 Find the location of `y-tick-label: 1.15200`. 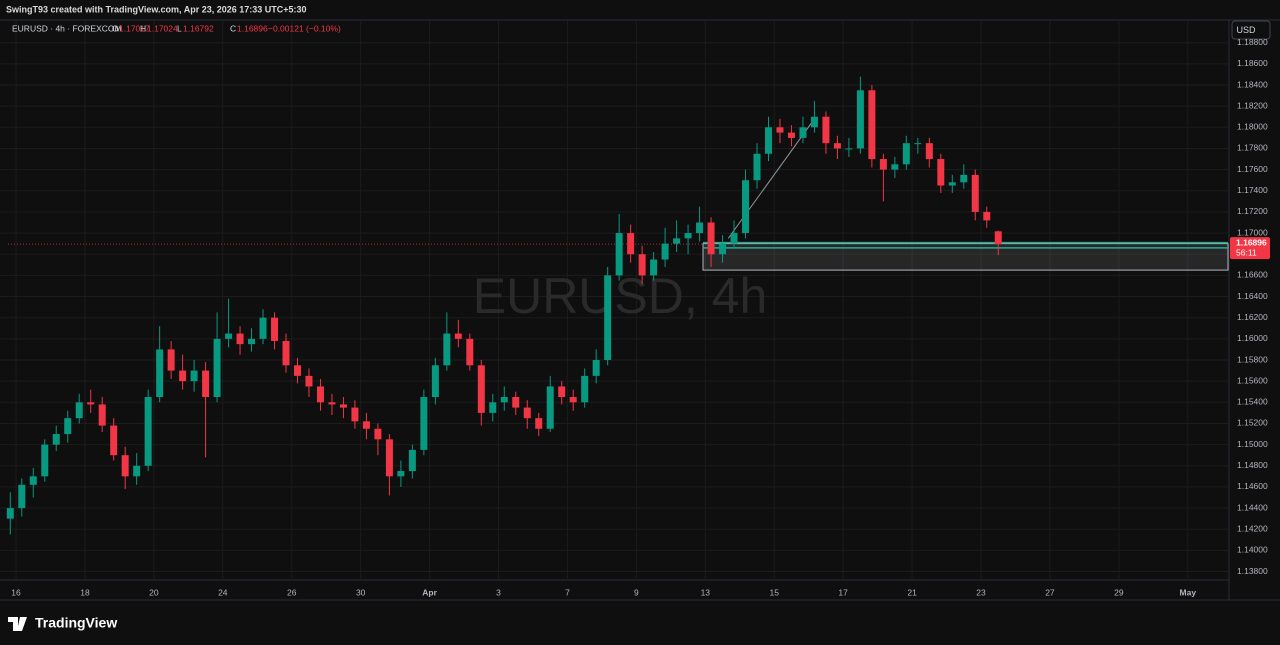

y-tick-label: 1.15200 is located at coordinates (1252, 423).